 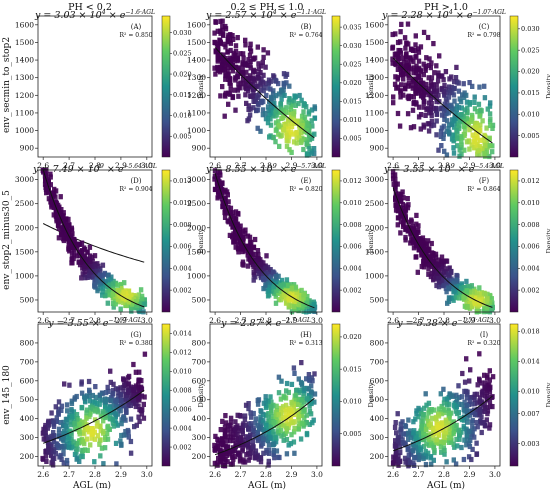 I want to click on colorbar-tick-label: 0.014, so click(x=530, y=362).